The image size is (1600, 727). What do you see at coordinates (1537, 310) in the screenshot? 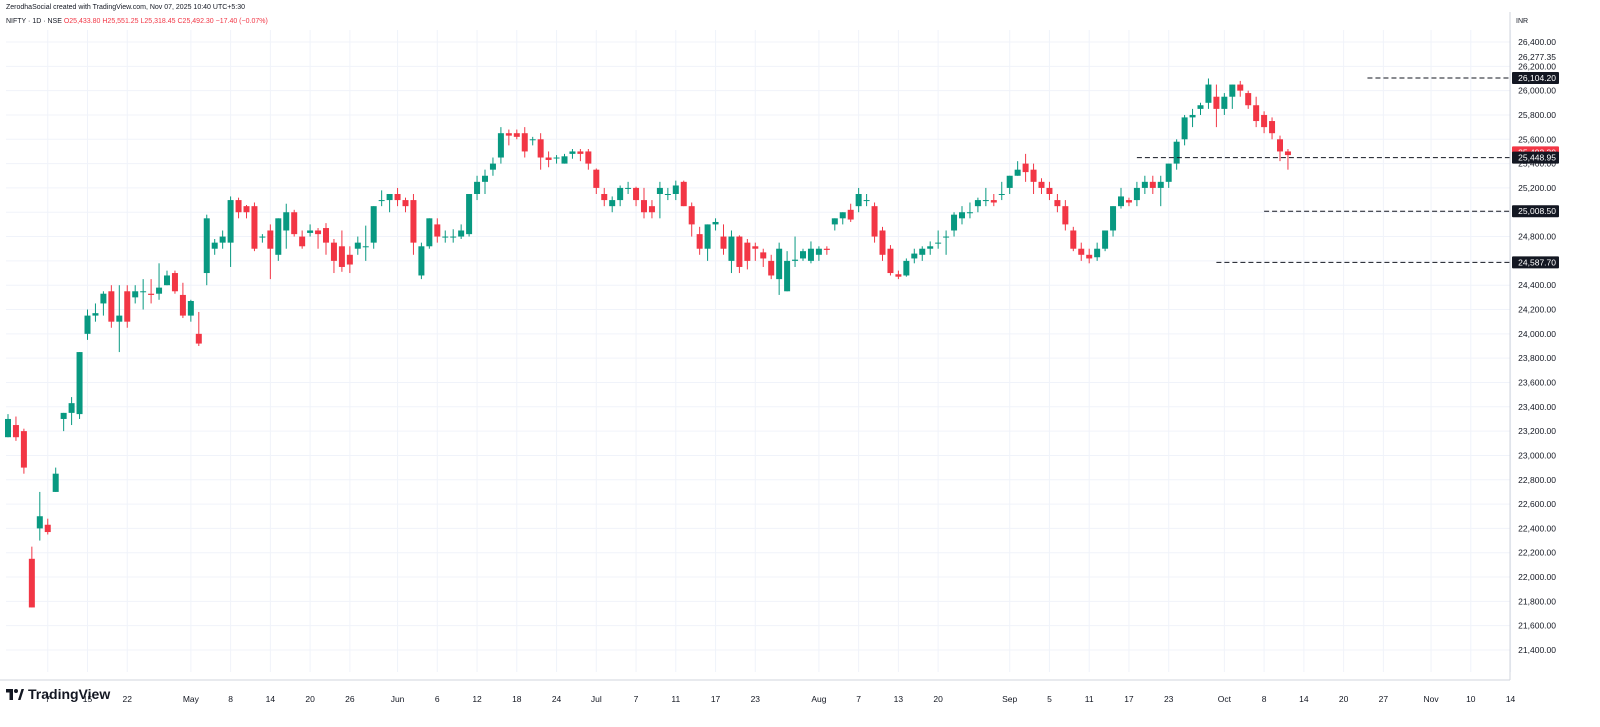
I see `price-tick-label: 24,200.00` at bounding box center [1537, 310].